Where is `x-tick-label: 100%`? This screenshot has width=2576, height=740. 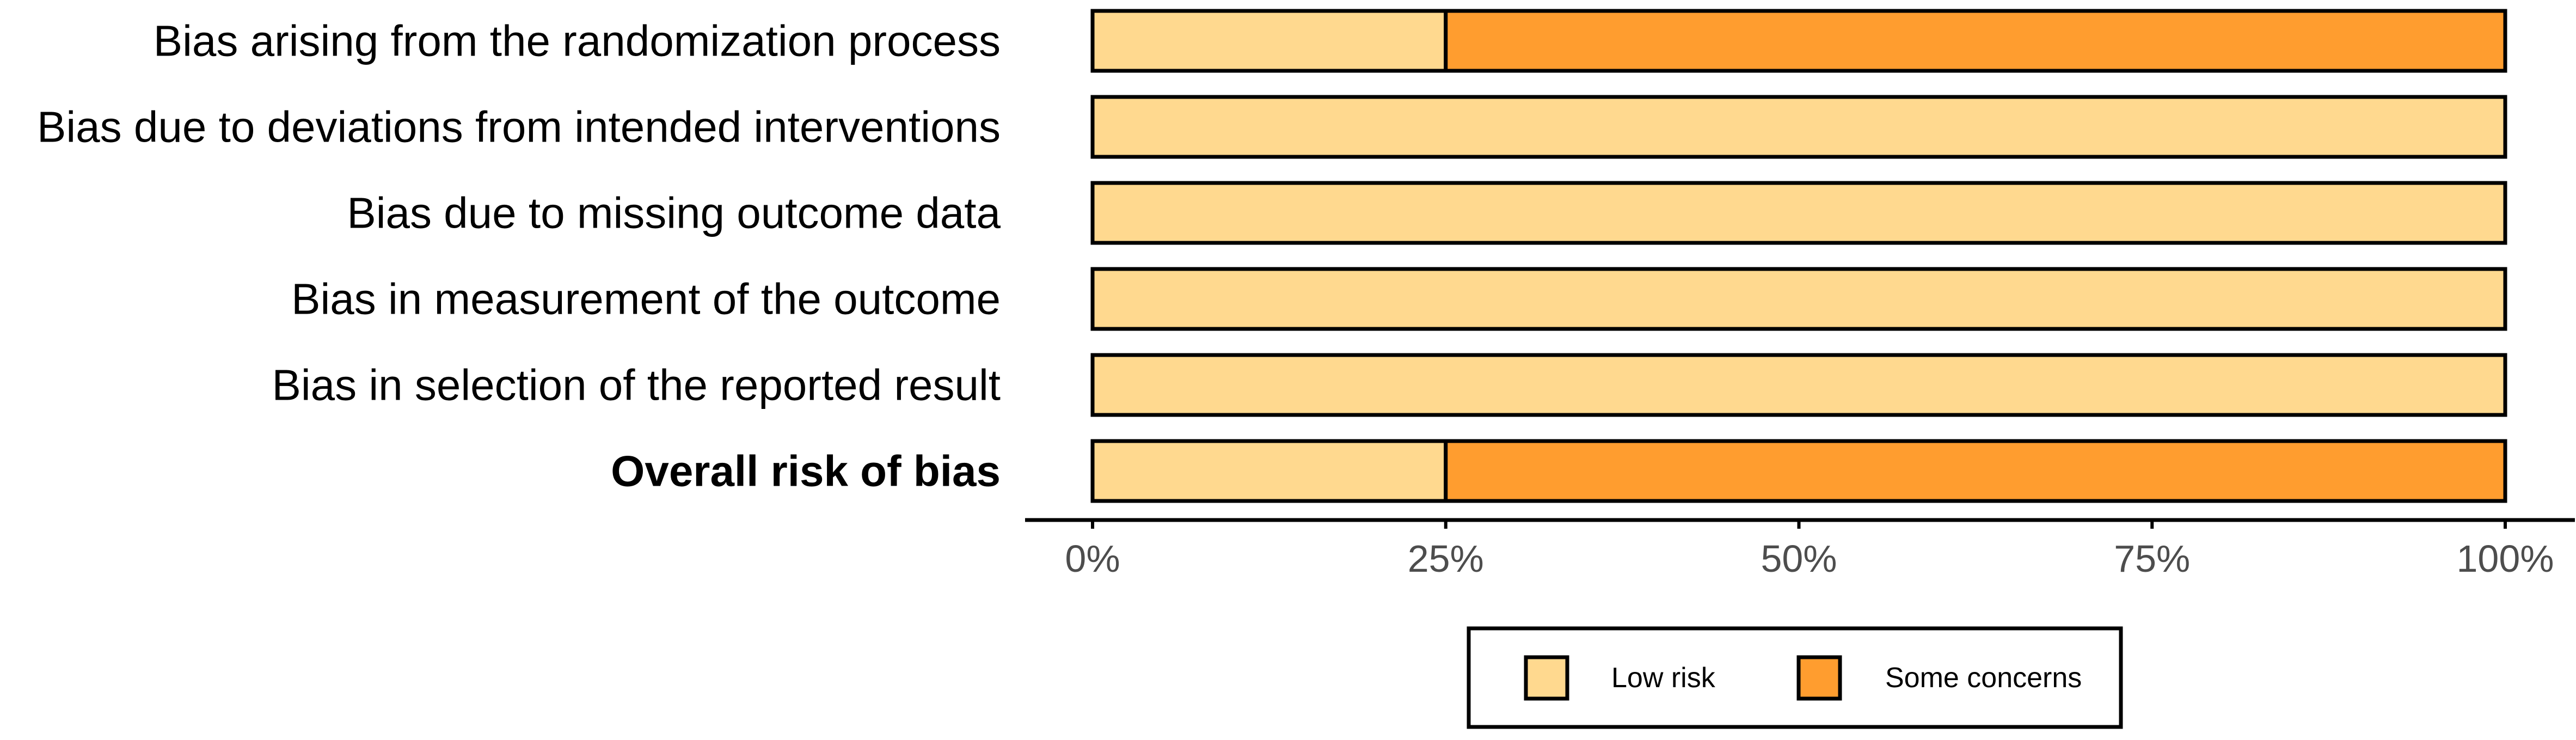 x-tick-label: 100% is located at coordinates (2505, 558).